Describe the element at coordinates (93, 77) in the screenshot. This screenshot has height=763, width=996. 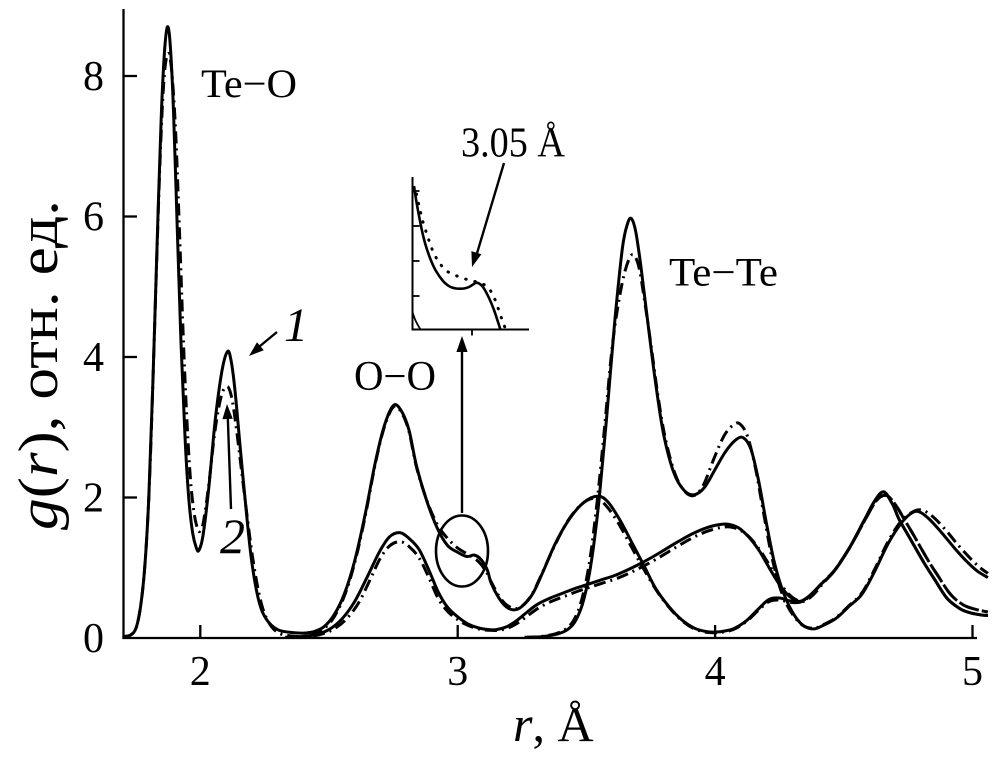
I see `svg-text: 8` at that location.